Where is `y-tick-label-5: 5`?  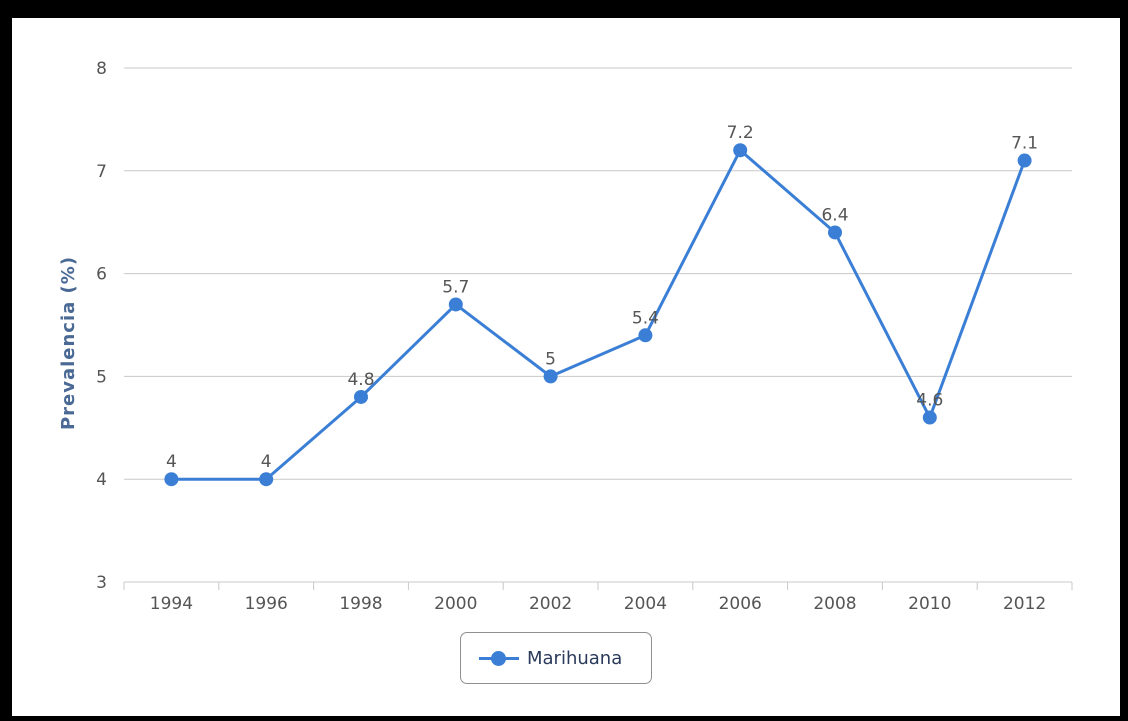 y-tick-label-5: 5 is located at coordinates (101, 377).